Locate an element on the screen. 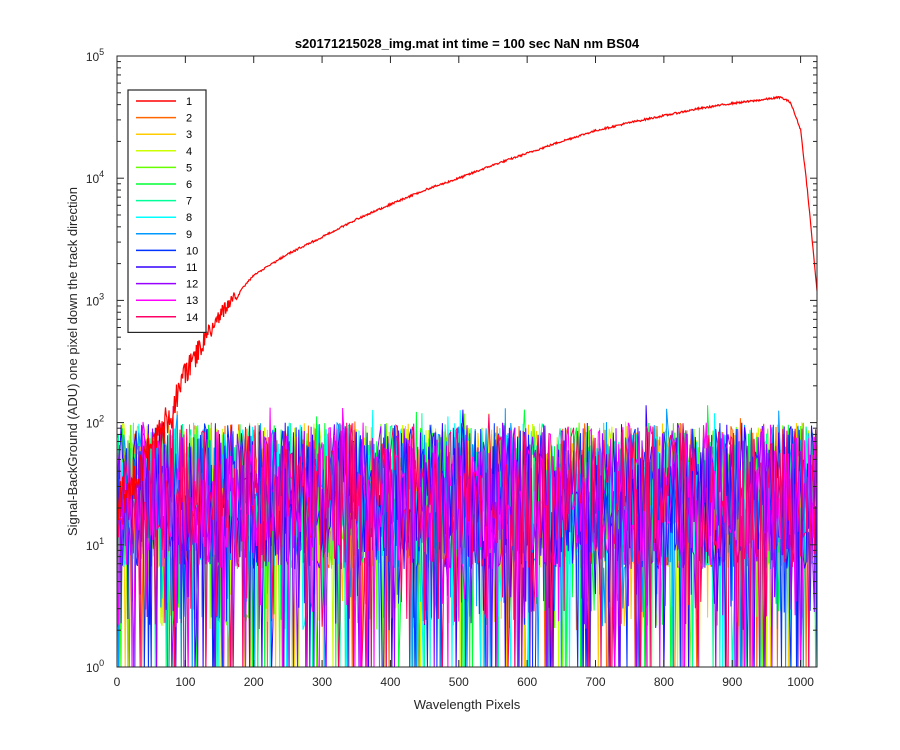 This screenshot has height=750, width=900. legend-label-13: 13 is located at coordinates (192, 301).